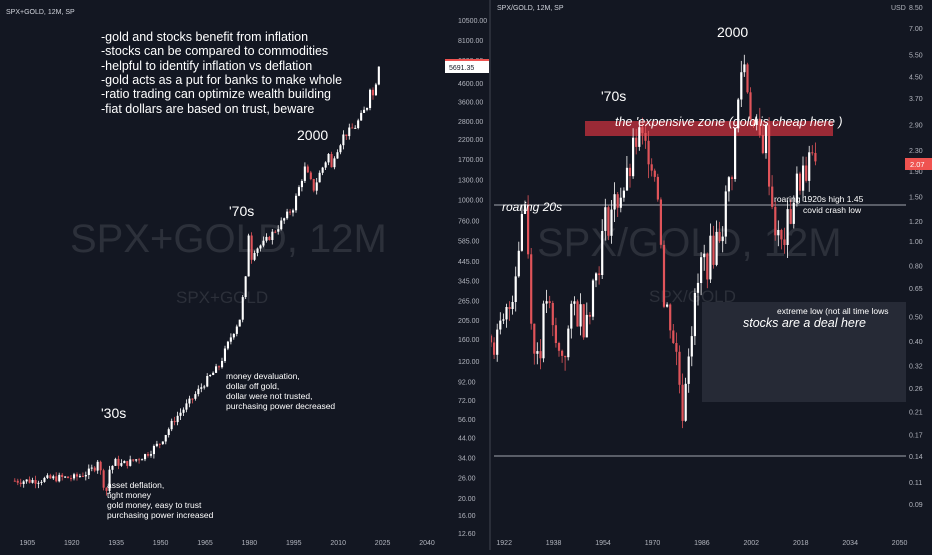 The width and height of the screenshot is (932, 555). Describe the element at coordinates (469, 282) in the screenshot. I see `y-tick-label: 345.00` at that location.